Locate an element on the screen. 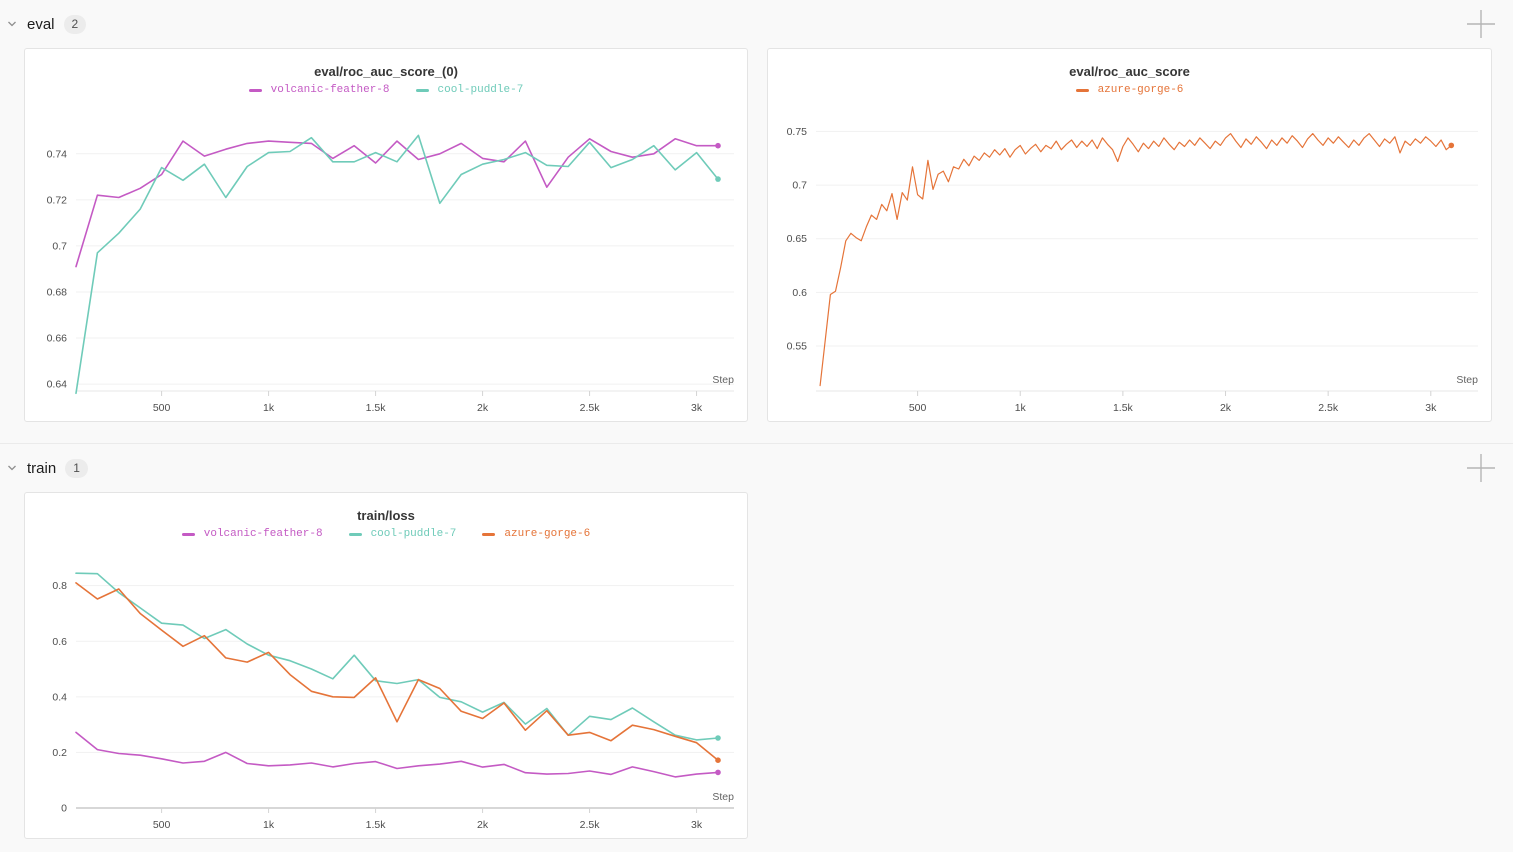 Image resolution: width=1513 pixels, height=852 pixels. section-eval-label: eval is located at coordinates (41, 24).